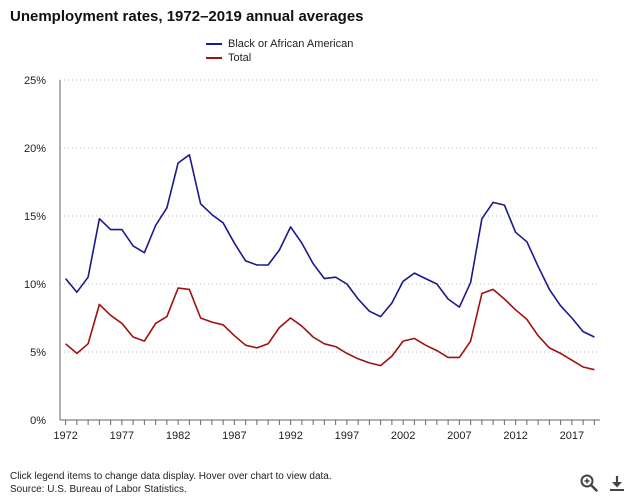  Describe the element at coordinates (178, 436) in the screenshot. I see `x-tick-label: 1982` at that location.